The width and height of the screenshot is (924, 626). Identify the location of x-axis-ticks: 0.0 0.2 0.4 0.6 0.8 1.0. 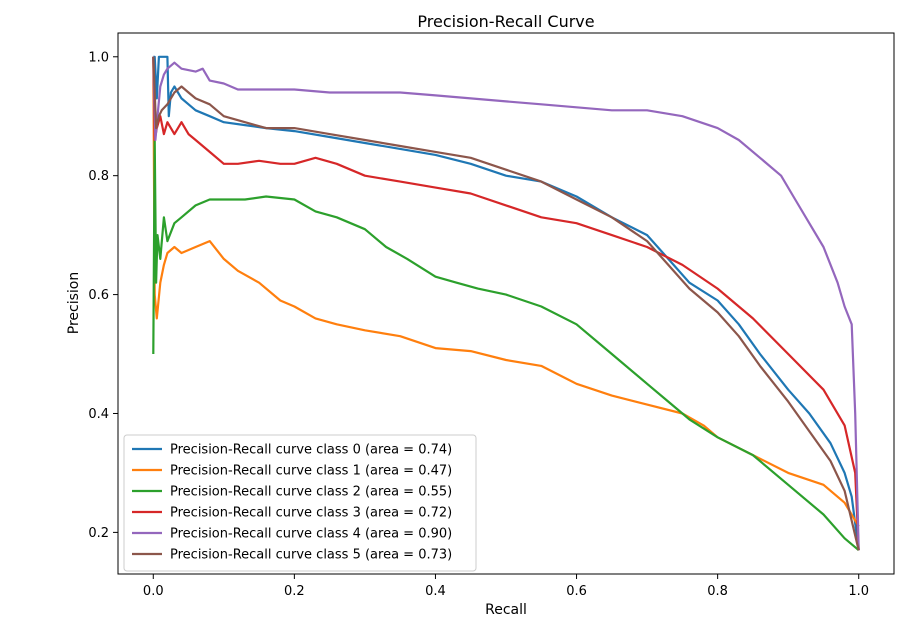
(506, 586).